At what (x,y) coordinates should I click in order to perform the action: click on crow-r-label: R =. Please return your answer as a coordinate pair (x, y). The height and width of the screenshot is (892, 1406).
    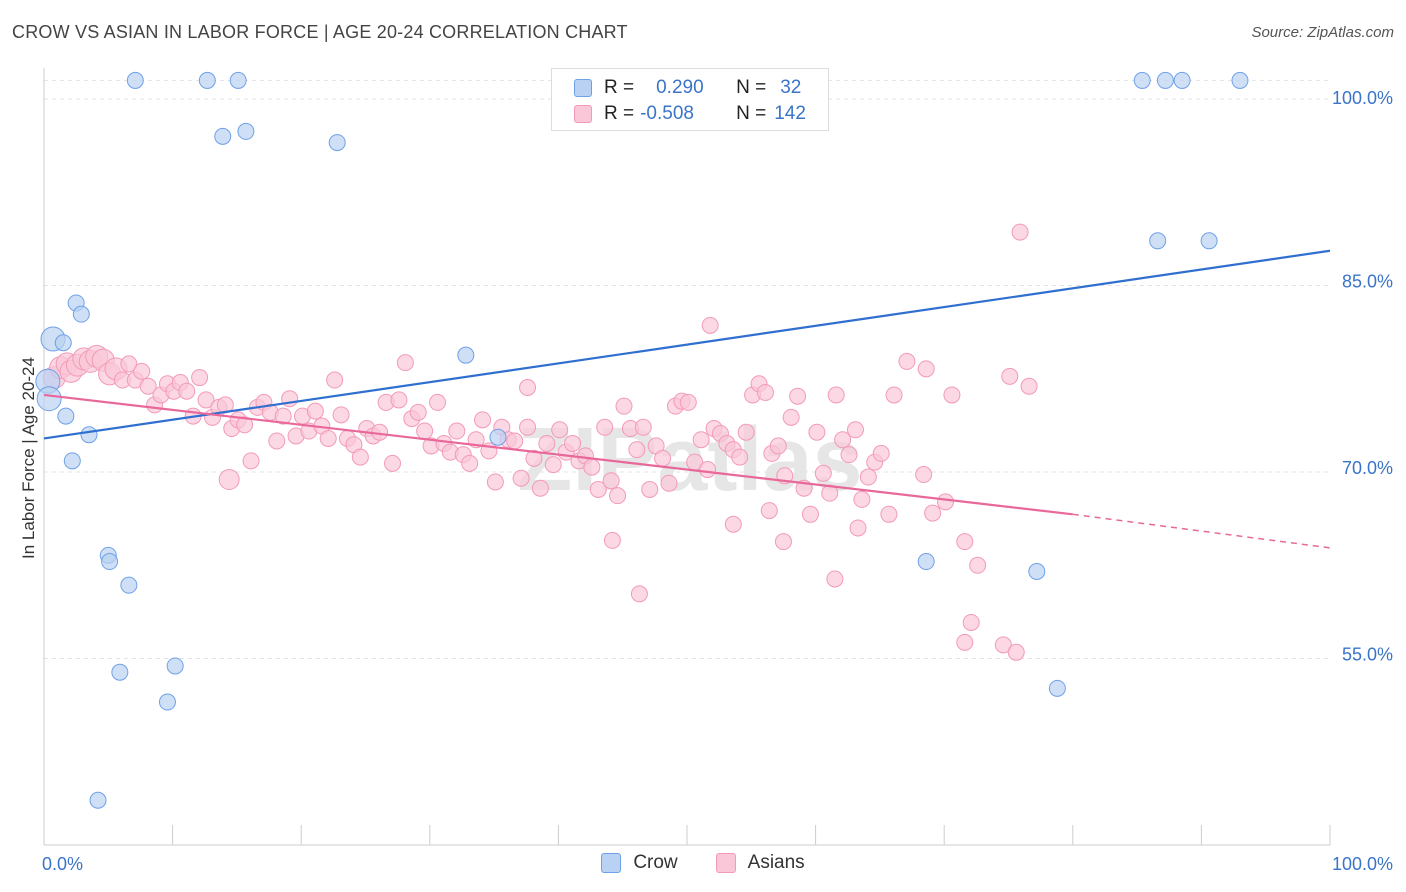
    Looking at the image, I should click on (619, 87).